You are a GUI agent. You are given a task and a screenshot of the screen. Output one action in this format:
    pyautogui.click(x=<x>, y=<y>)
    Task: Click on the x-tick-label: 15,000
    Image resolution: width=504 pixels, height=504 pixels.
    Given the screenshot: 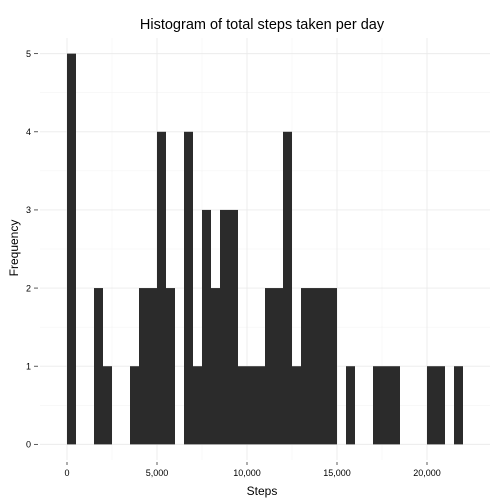 What is the action you would take?
    pyautogui.click(x=337, y=473)
    